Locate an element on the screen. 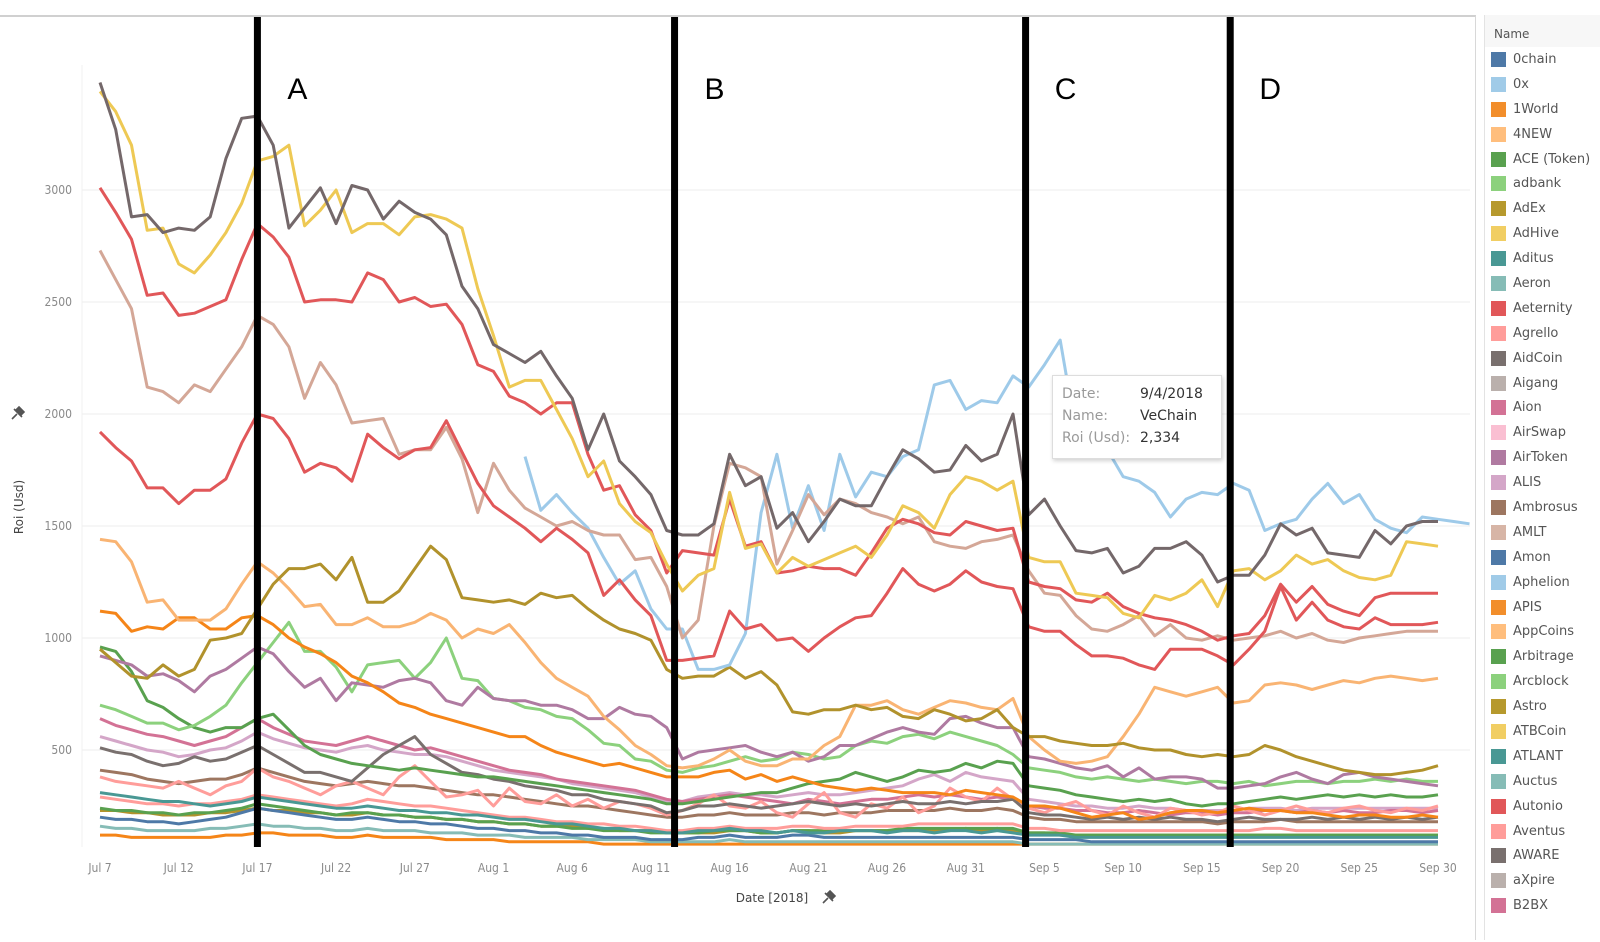 The width and height of the screenshot is (1600, 942). legend-item: APIS is located at coordinates (1542, 607).